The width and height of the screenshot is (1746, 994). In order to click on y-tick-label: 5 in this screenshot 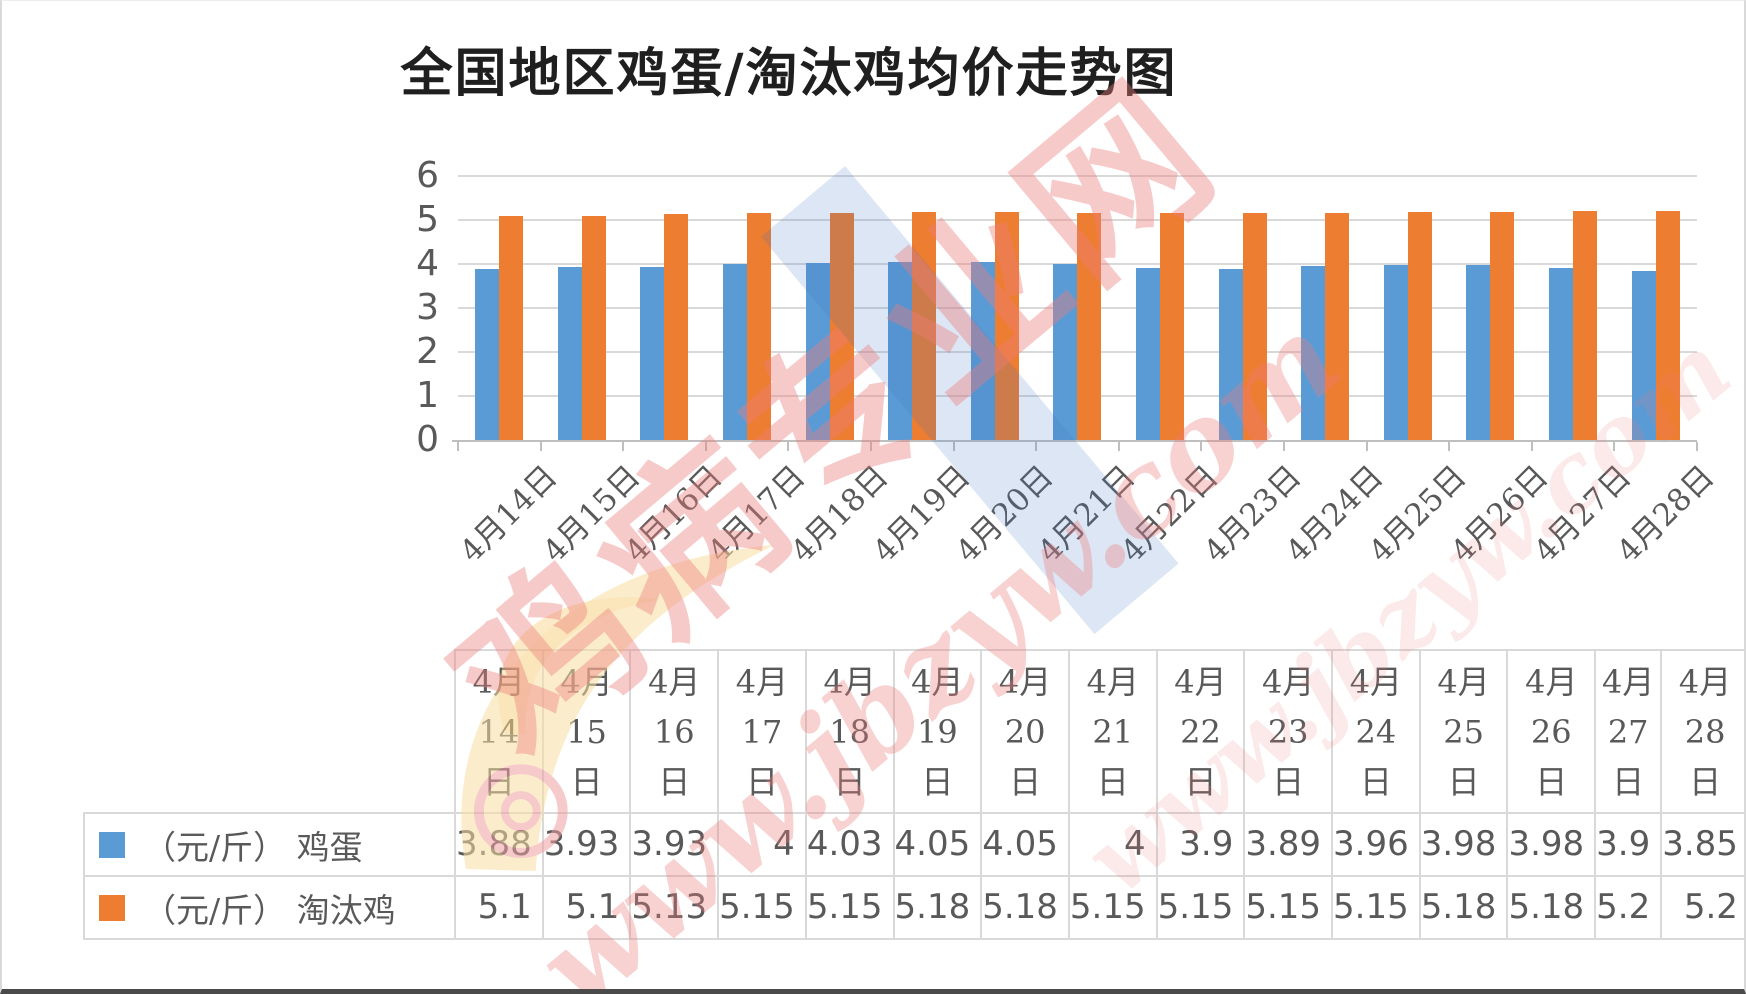, I will do `click(427, 219)`.